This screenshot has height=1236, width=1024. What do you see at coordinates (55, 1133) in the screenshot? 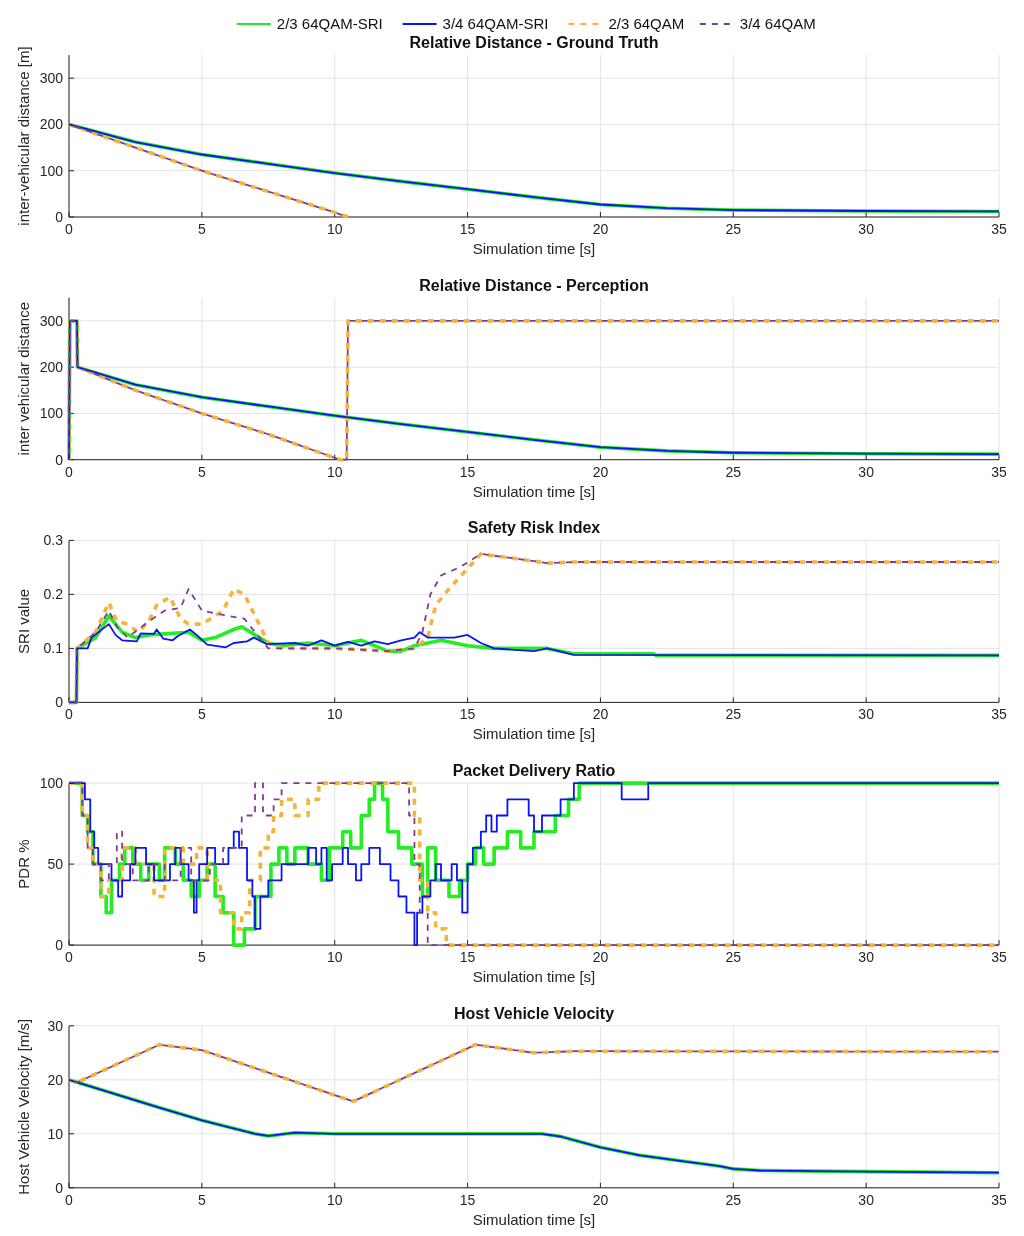
I see `y-tick-label: 10` at bounding box center [55, 1133].